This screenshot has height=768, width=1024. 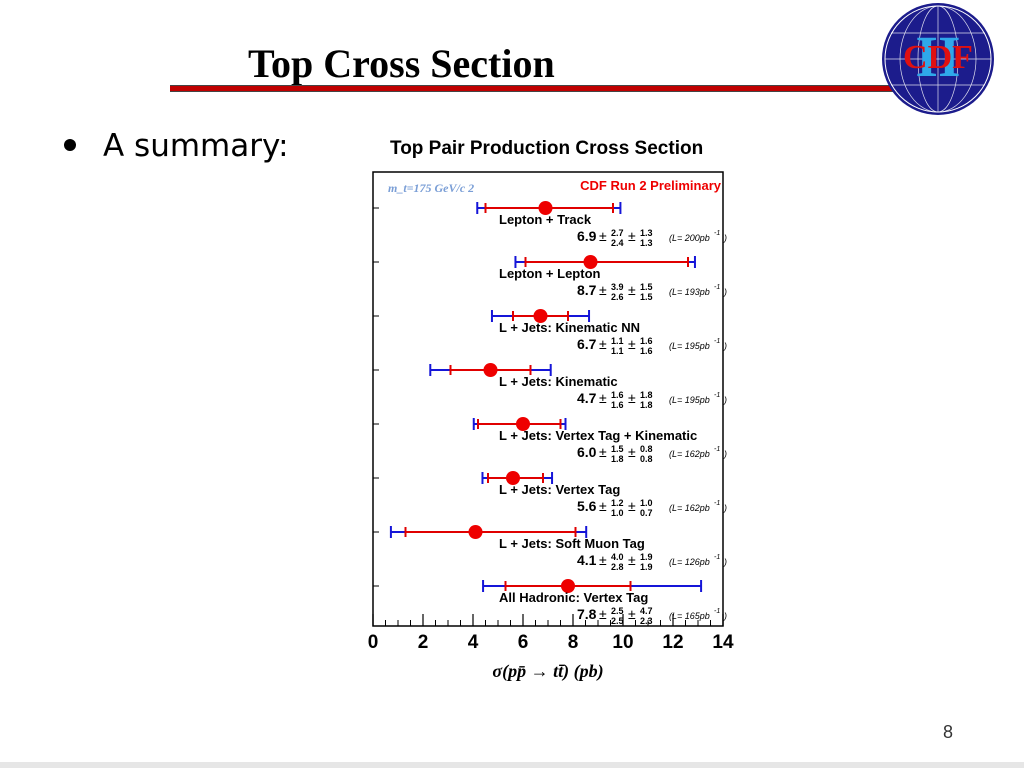 I want to click on measurement-label: Lepton + Lepton, so click(x=550, y=273).